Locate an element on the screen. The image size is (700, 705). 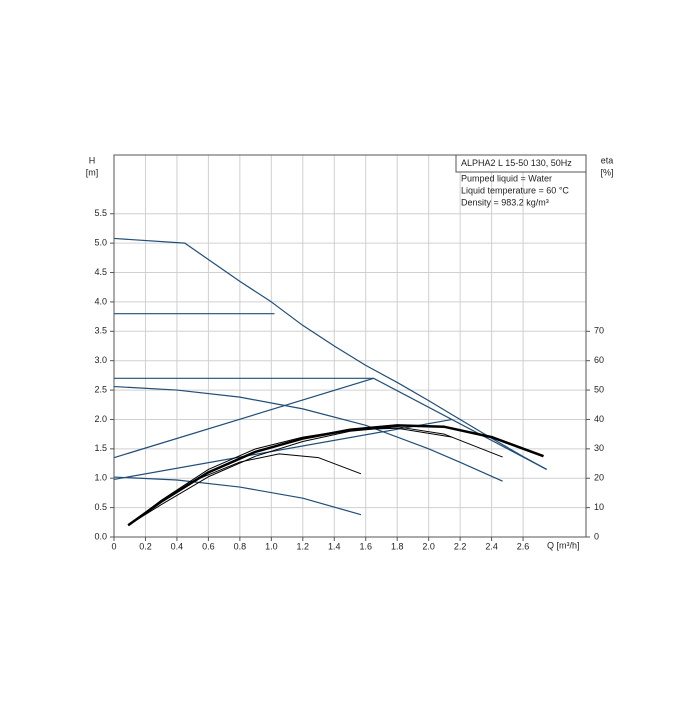
y-tick-label: 5.0 is located at coordinates (100, 243).